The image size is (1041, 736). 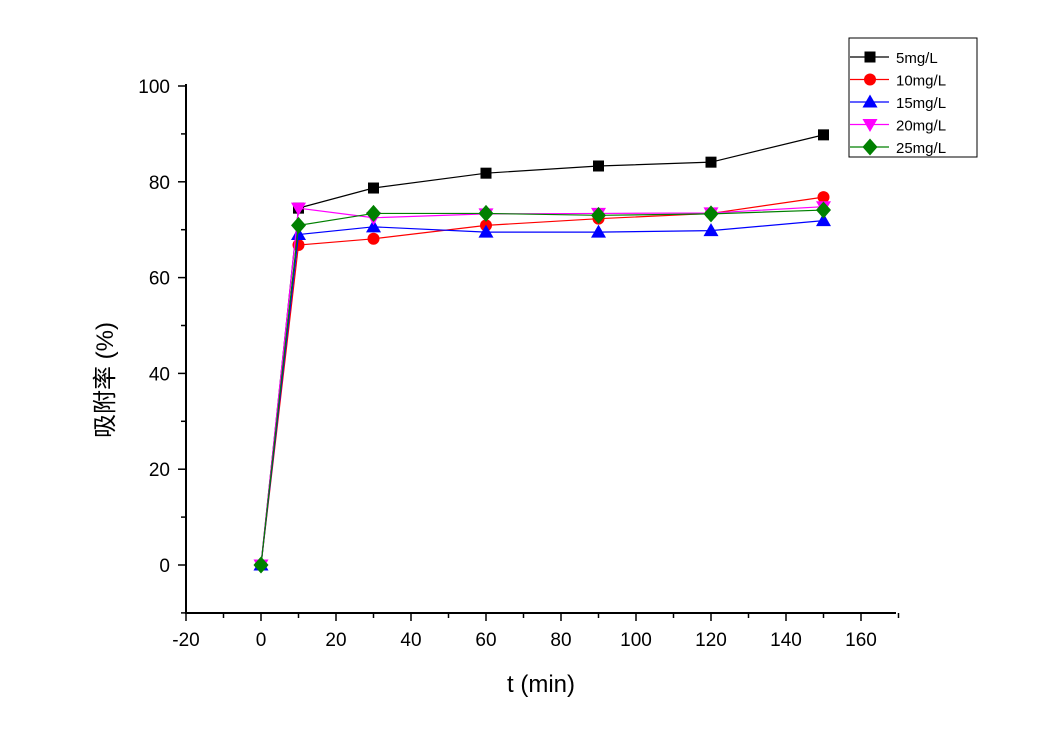 I want to click on legend-item: 25mg/L, so click(x=898, y=147).